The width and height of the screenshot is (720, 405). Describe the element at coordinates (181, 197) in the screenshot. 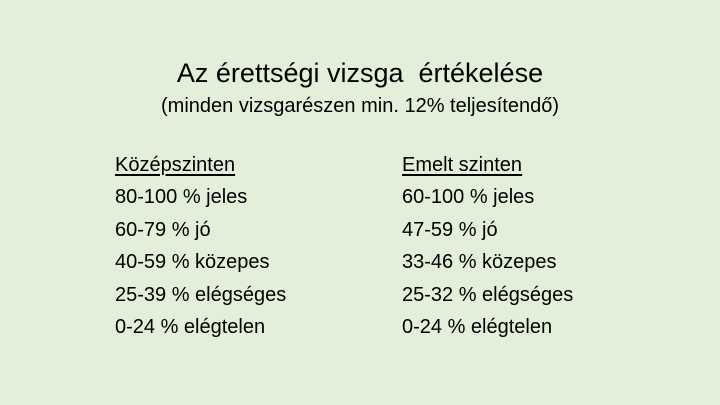

I see `grade-line: 80-100 % jeles` at that location.